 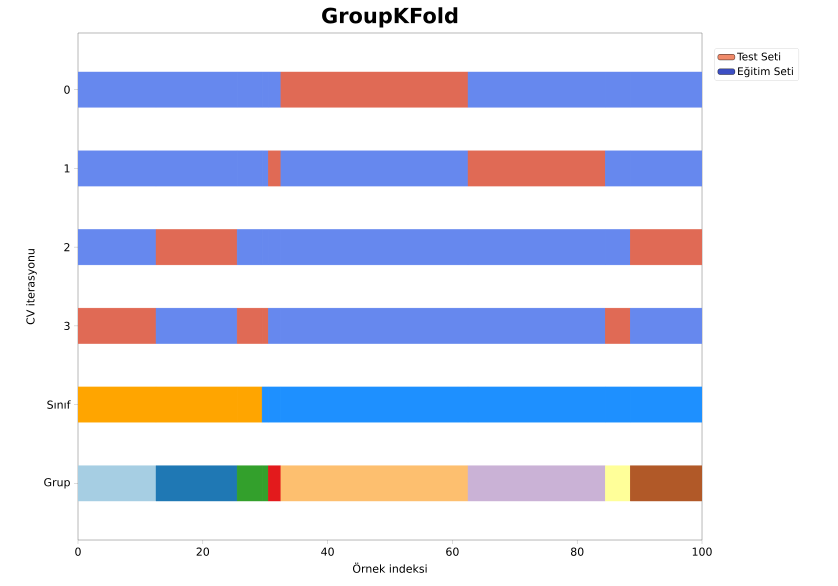 What do you see at coordinates (67, 326) in the screenshot?
I see `y-tick-label: 3` at bounding box center [67, 326].